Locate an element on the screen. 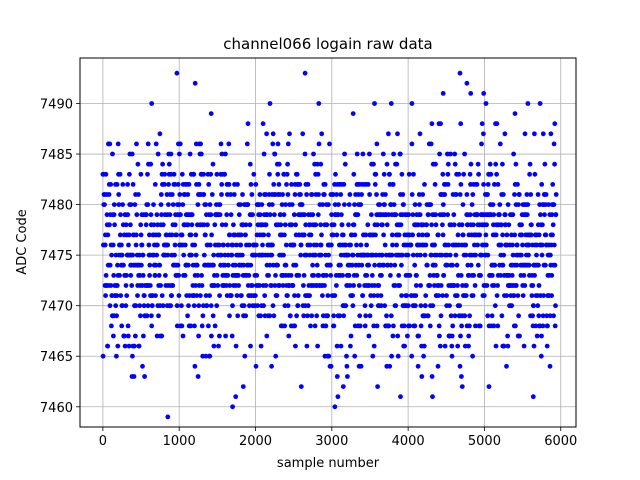 This screenshot has width=640, height=480. x-tick-label: 5000 is located at coordinates (484, 441).